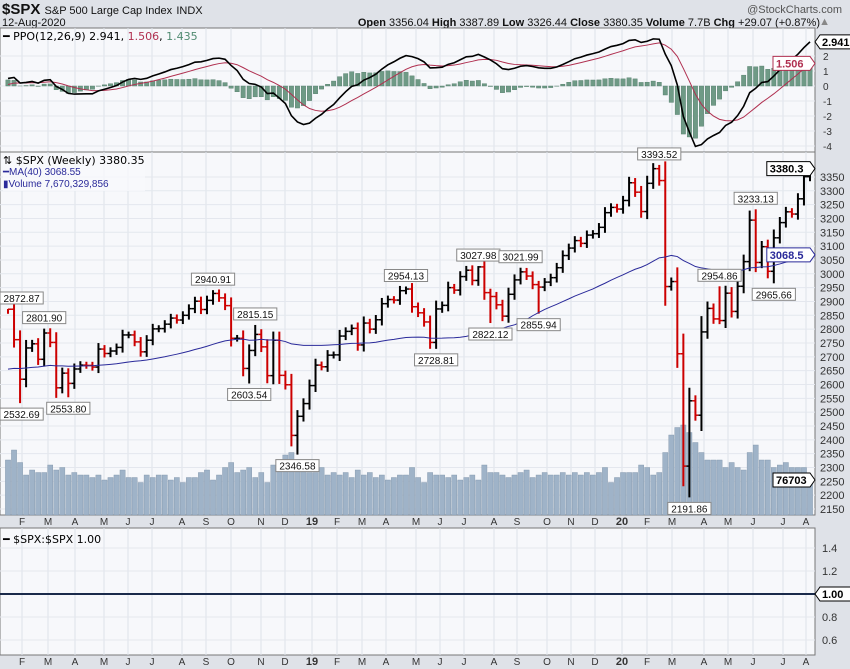 The height and width of the screenshot is (669, 850). I want to click on ppo-tick-label: -1, so click(827, 102).